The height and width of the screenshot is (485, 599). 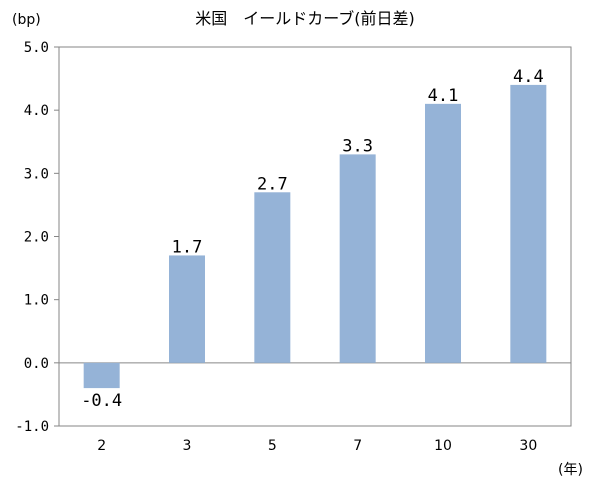 What do you see at coordinates (187, 446) in the screenshot?
I see `x-tick-label: 3` at bounding box center [187, 446].